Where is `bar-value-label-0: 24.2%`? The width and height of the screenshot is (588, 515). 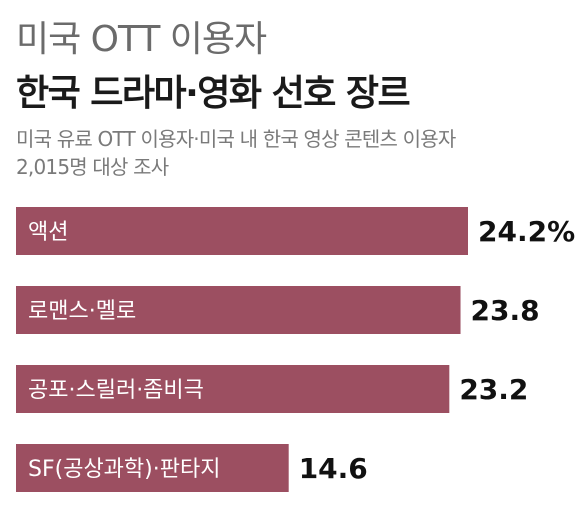
bar-value-label-0: 24.2% is located at coordinates (526, 231).